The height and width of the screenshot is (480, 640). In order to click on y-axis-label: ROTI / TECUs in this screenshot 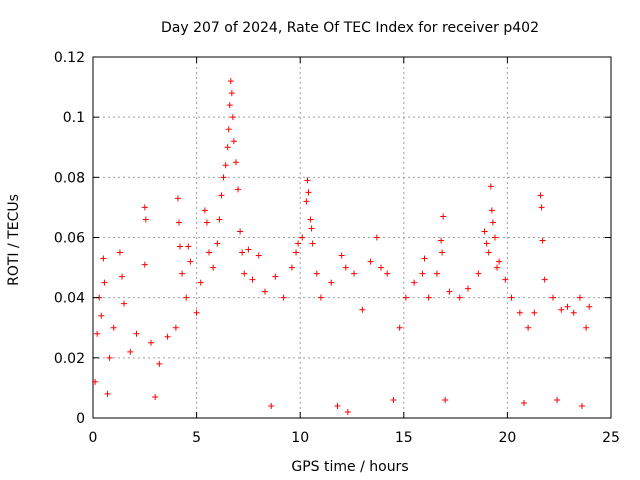, I will do `click(14, 240)`.